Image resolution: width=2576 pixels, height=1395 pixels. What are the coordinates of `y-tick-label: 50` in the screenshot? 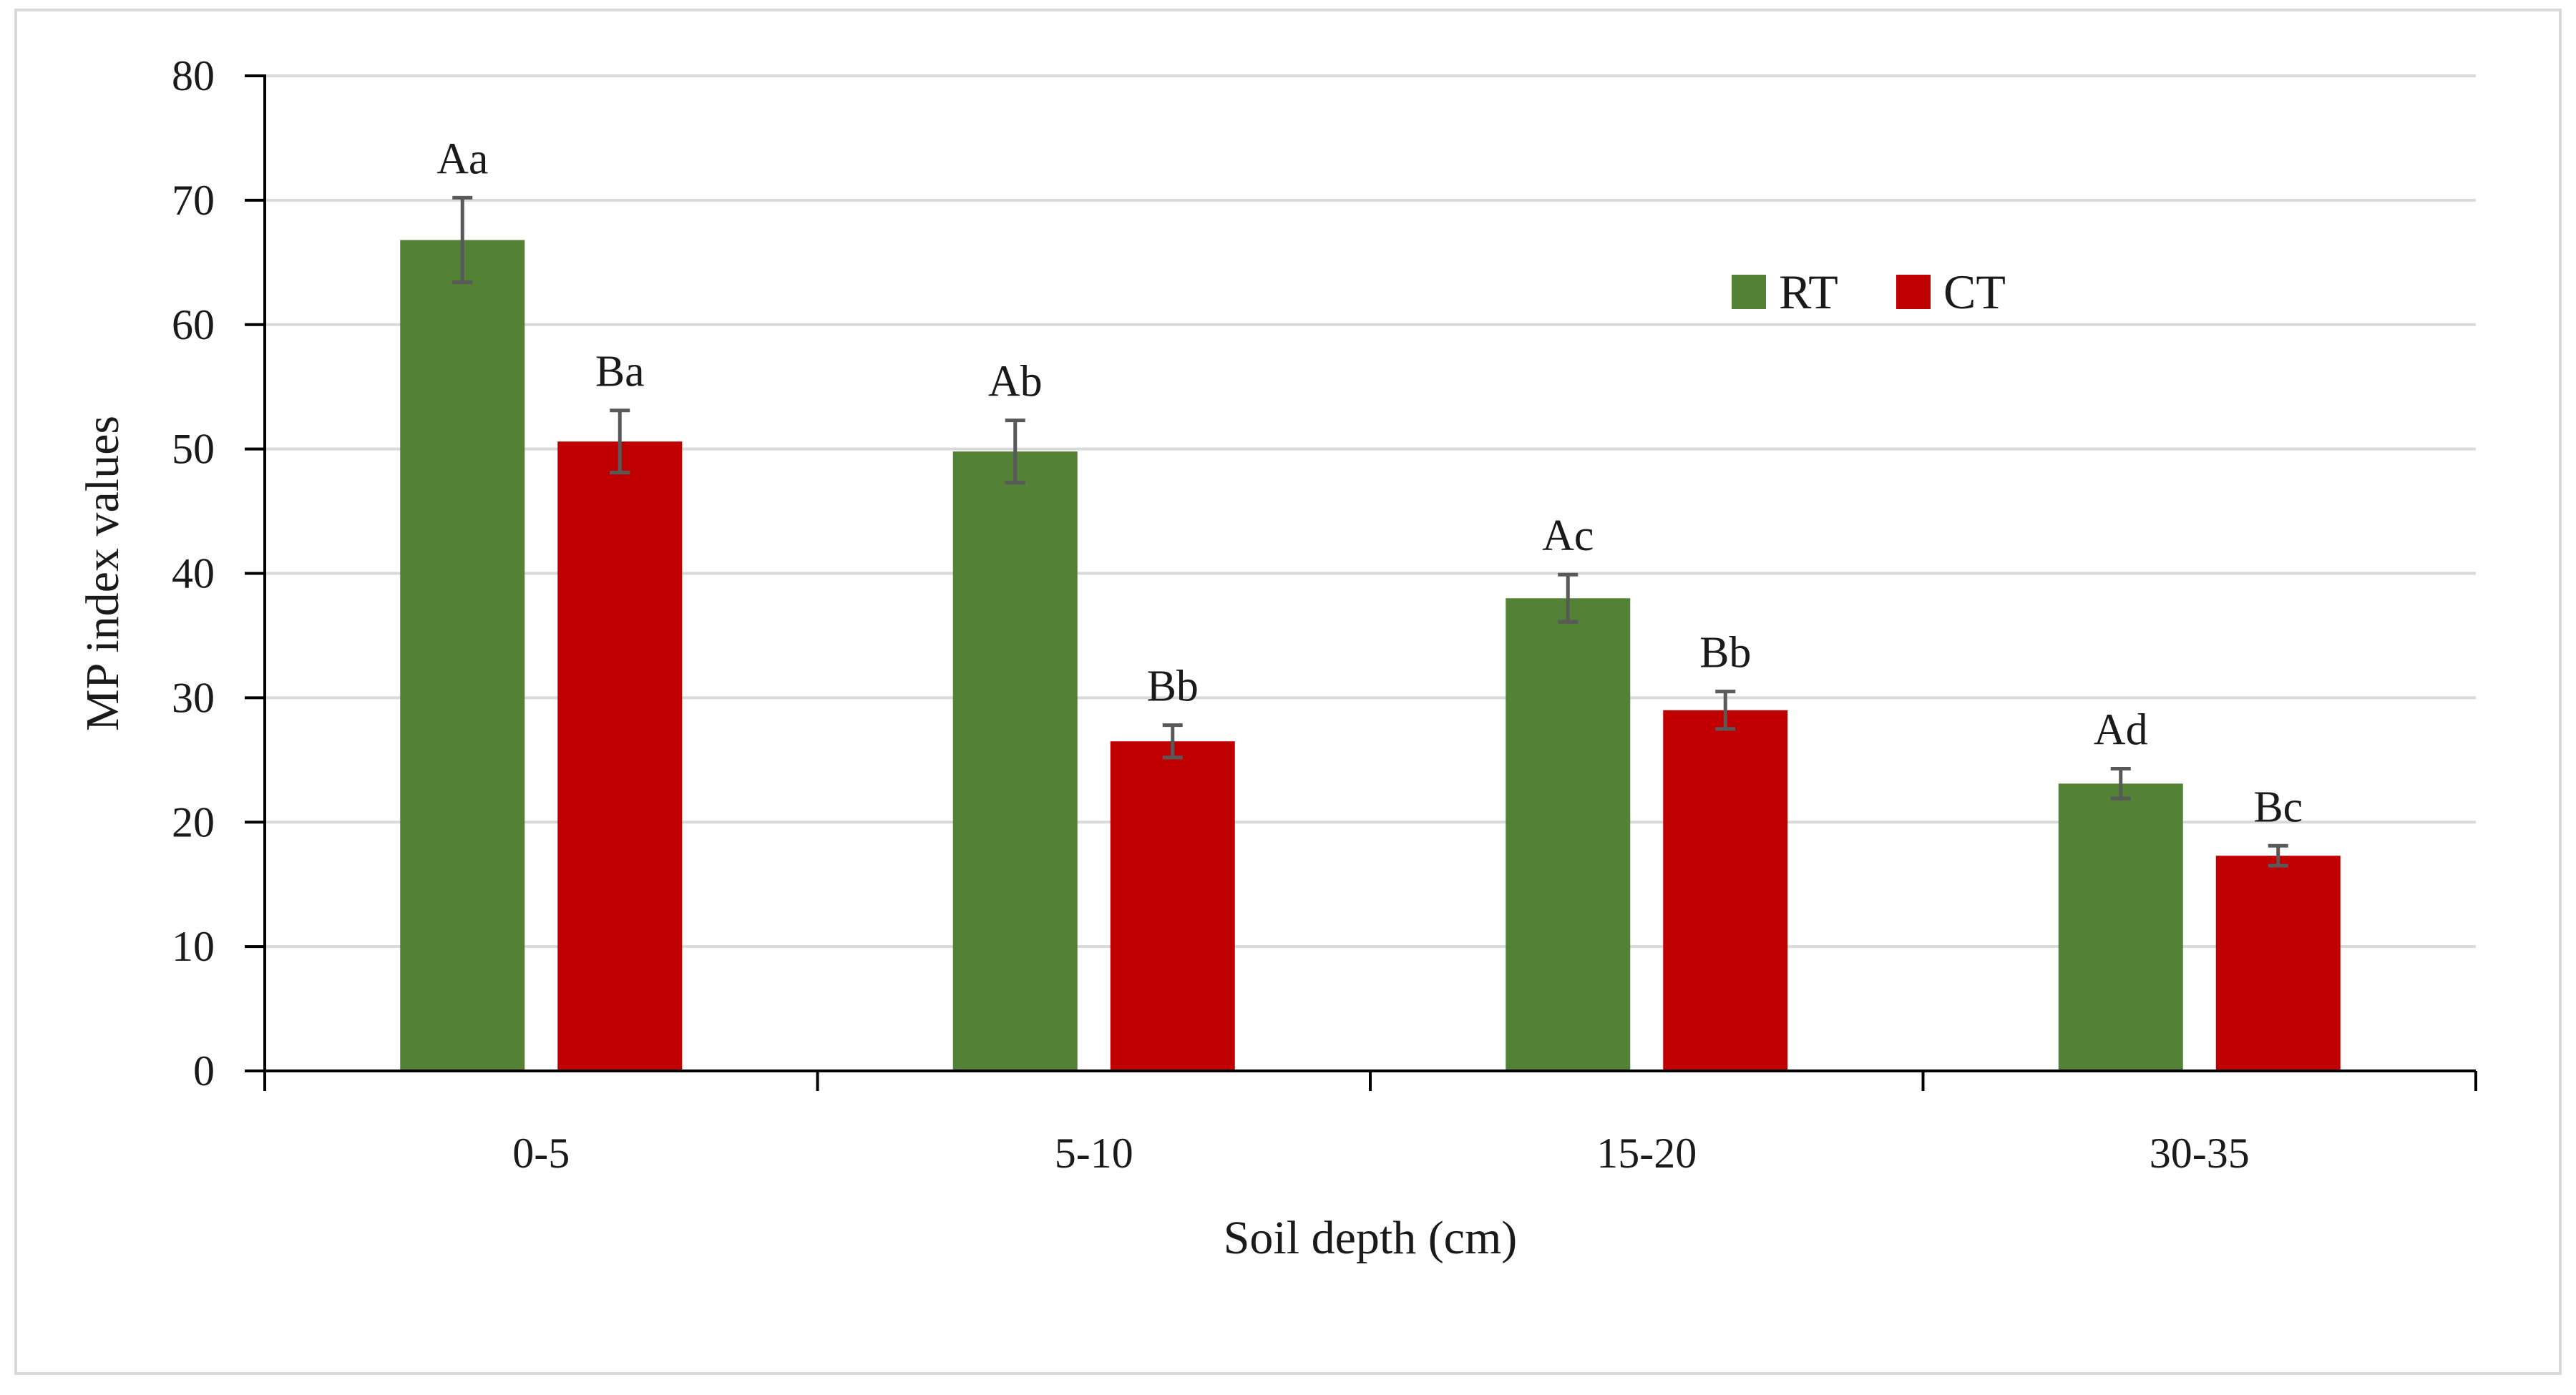 It's located at (193, 450).